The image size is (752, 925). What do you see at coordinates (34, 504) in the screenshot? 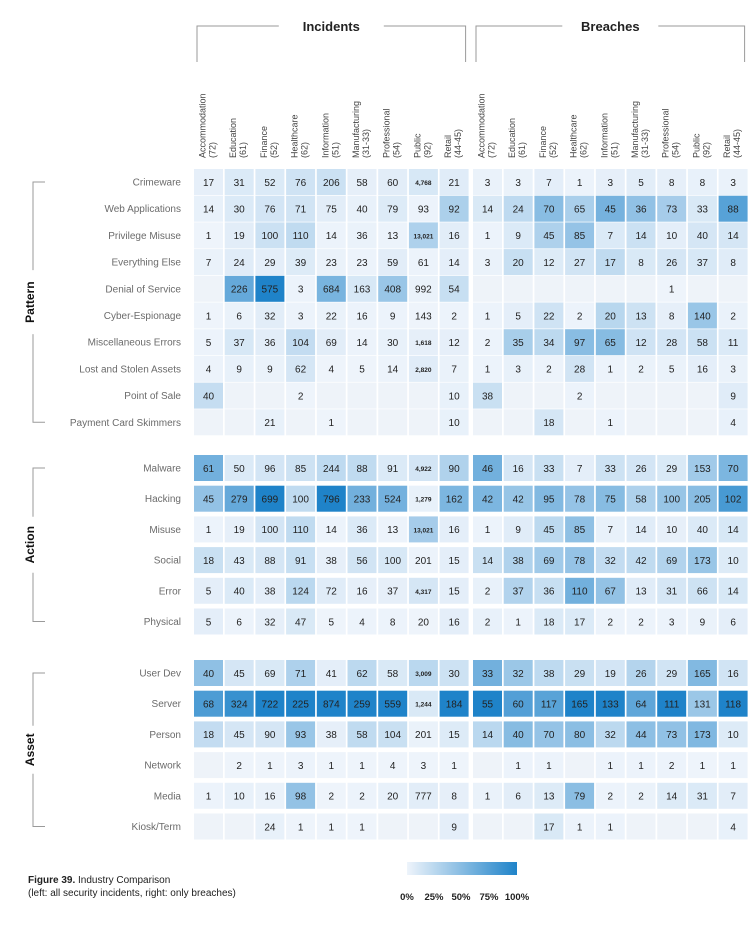
I see `group-brackets: Pattern Action Asset` at bounding box center [34, 504].